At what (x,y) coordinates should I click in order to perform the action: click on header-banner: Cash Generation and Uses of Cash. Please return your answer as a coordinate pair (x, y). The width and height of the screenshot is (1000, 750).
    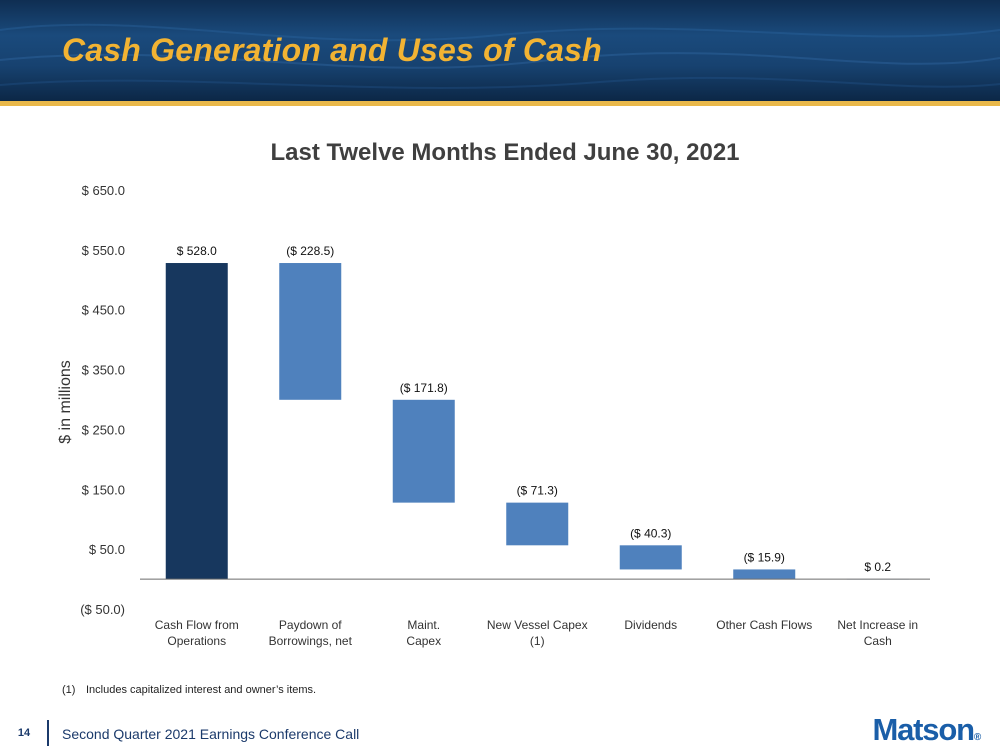
    Looking at the image, I should click on (500, 50).